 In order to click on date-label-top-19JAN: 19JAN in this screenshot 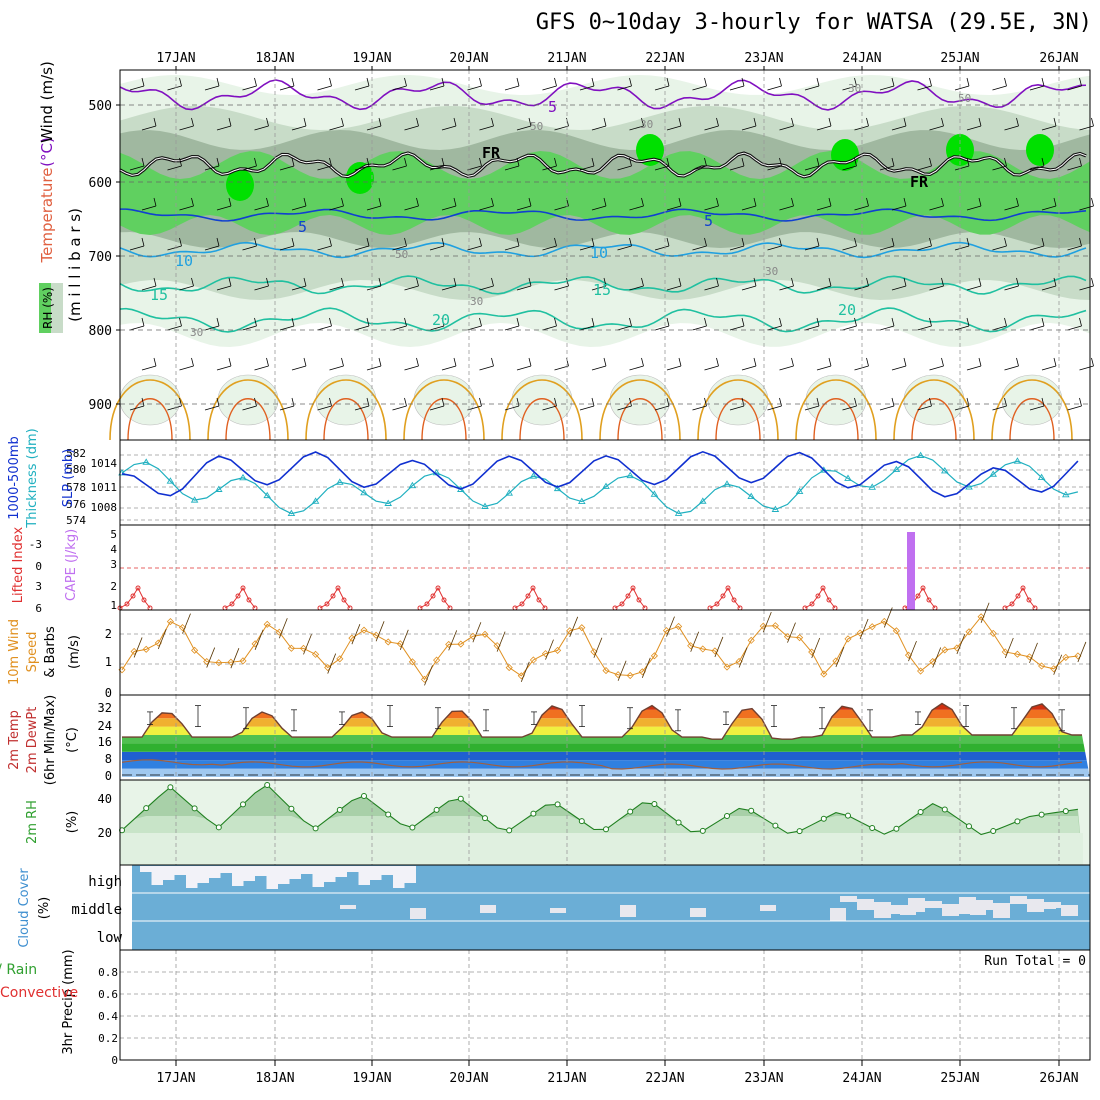, I will do `click(371, 58)`.